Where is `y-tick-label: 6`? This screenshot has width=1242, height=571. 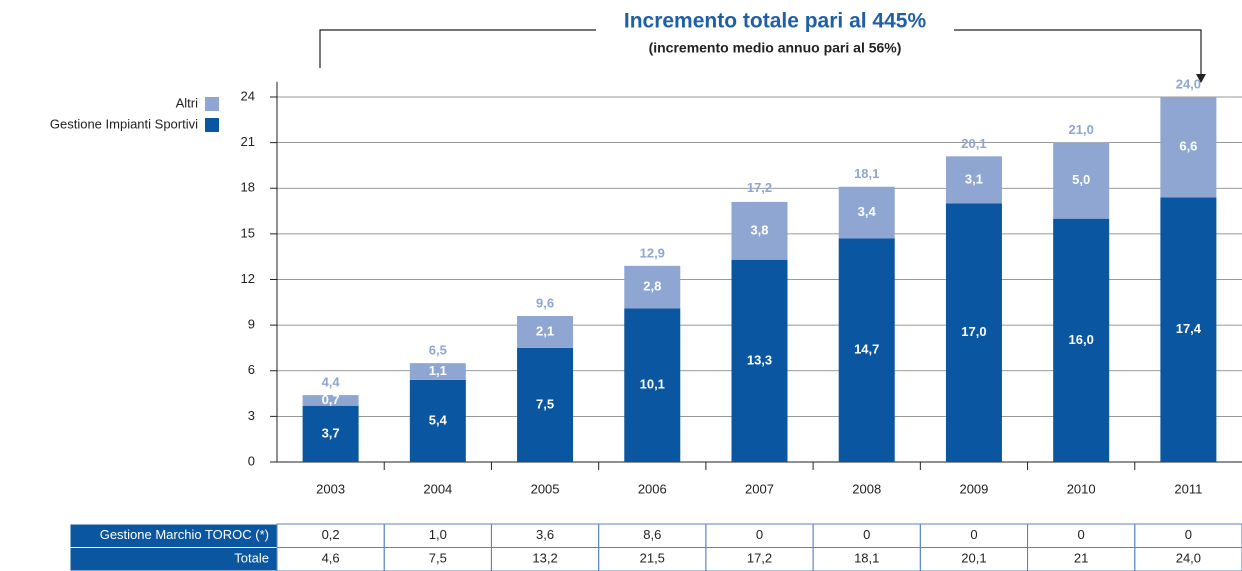
y-tick-label: 6 is located at coordinates (251, 369).